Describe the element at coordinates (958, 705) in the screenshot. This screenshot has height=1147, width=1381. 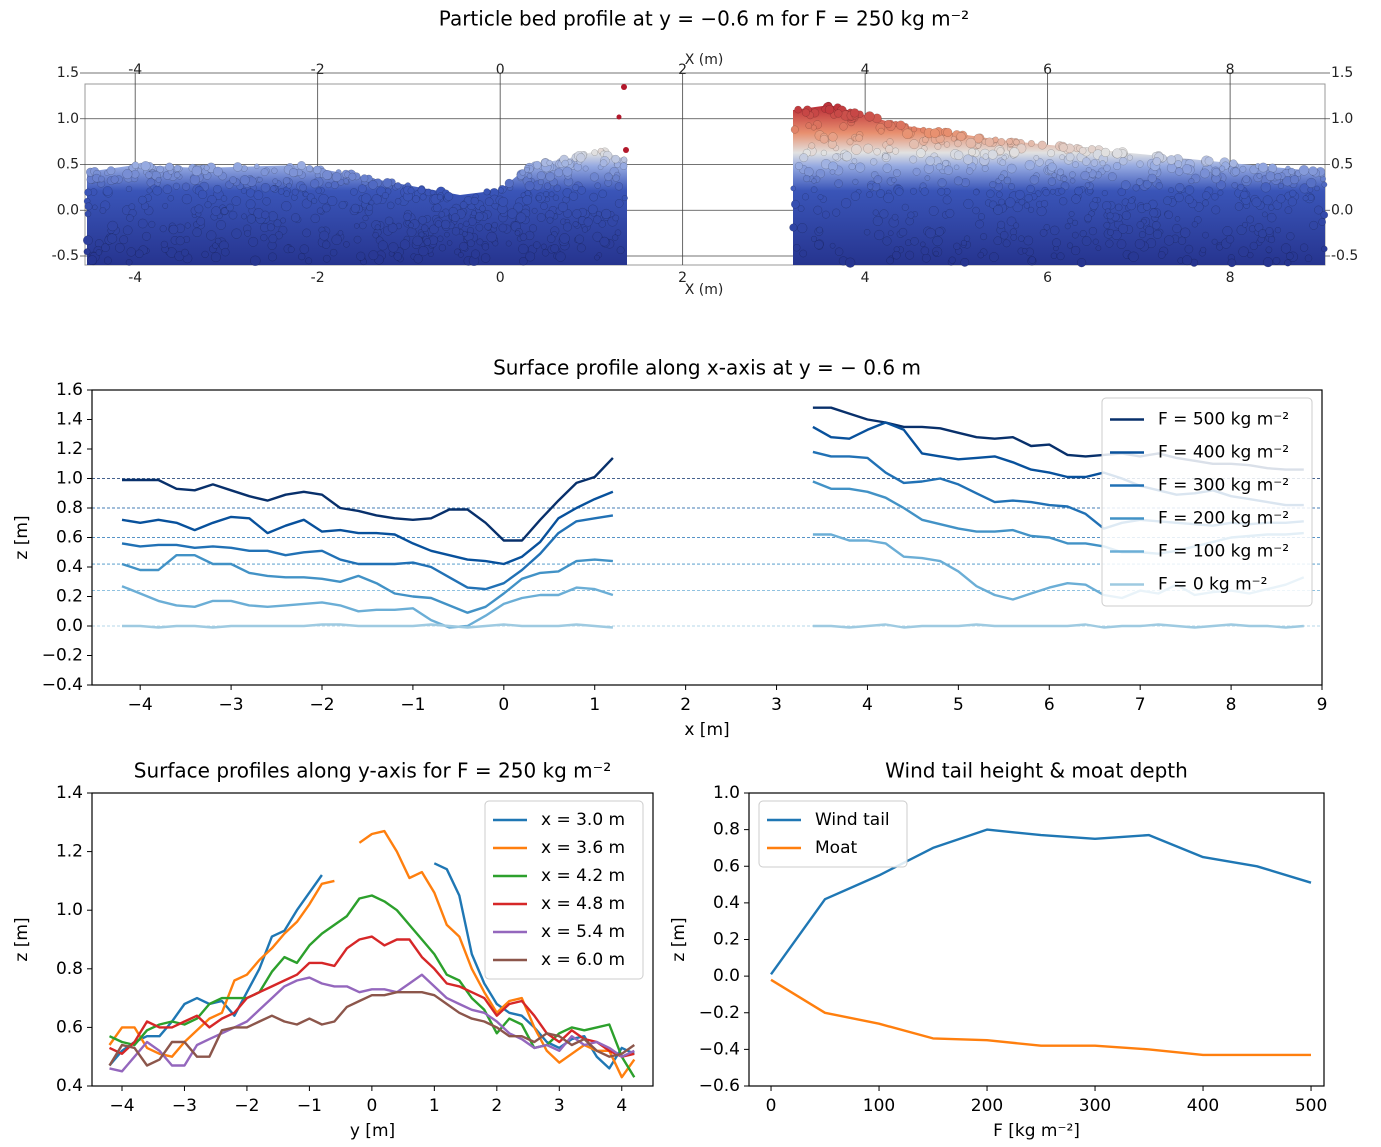
I see `x-tick-label: 5` at that location.